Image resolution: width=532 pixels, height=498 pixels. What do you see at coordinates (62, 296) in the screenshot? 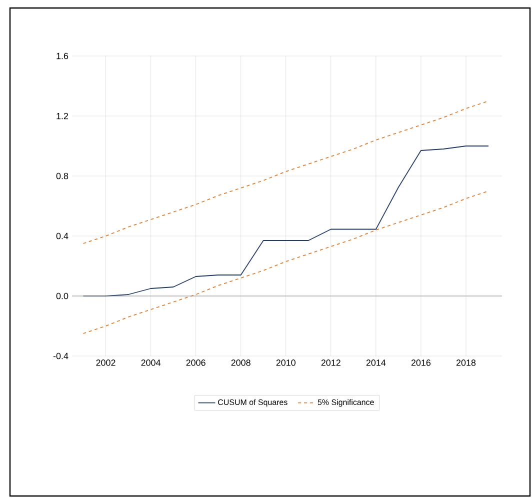
I see `y-tick-label: 0.0` at bounding box center [62, 296].